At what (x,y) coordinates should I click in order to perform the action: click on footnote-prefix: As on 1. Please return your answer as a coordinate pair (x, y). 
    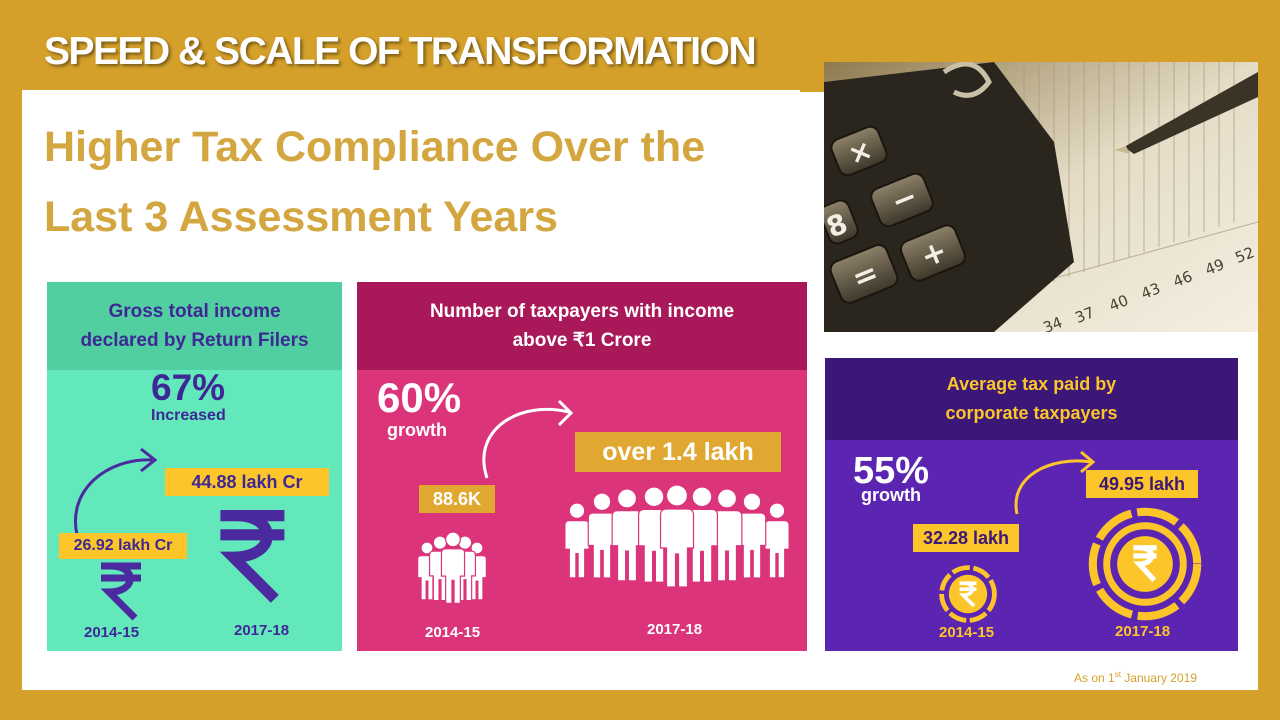
    Looking at the image, I should click on (1094, 678).